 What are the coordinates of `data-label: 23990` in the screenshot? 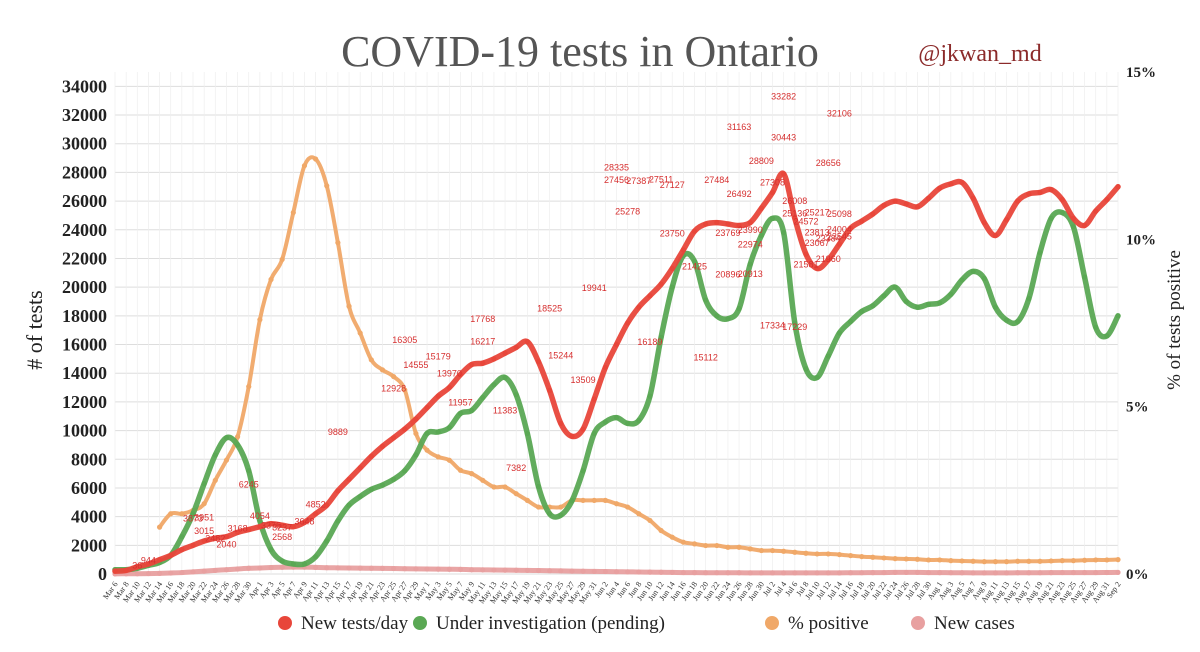 It's located at (750, 230).